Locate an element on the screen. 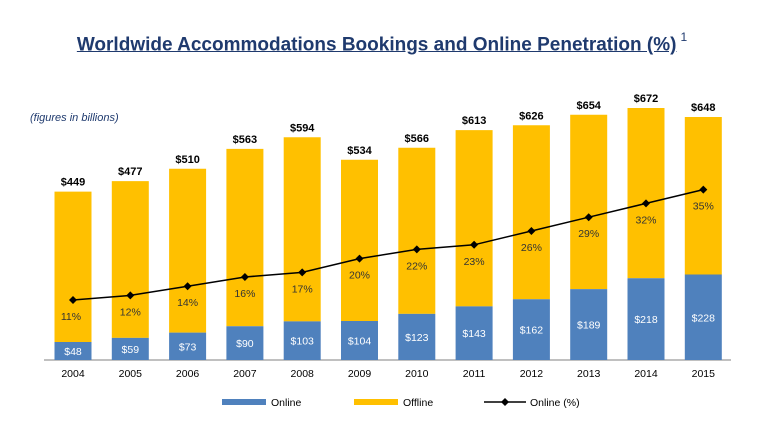  legend-swatch-marker is located at coordinates (505, 402).